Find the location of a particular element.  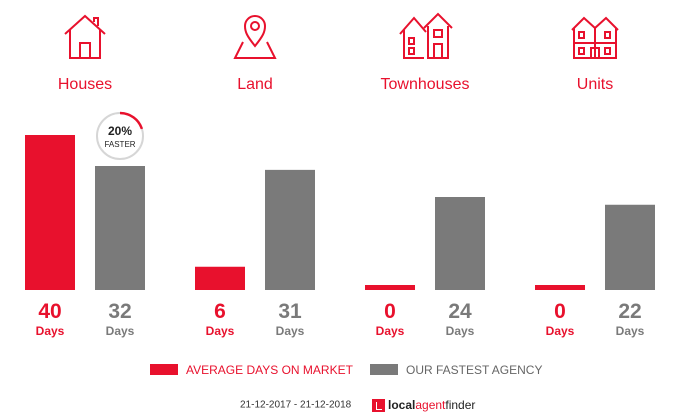

unit-label-market-houses: Days is located at coordinates (50, 331).